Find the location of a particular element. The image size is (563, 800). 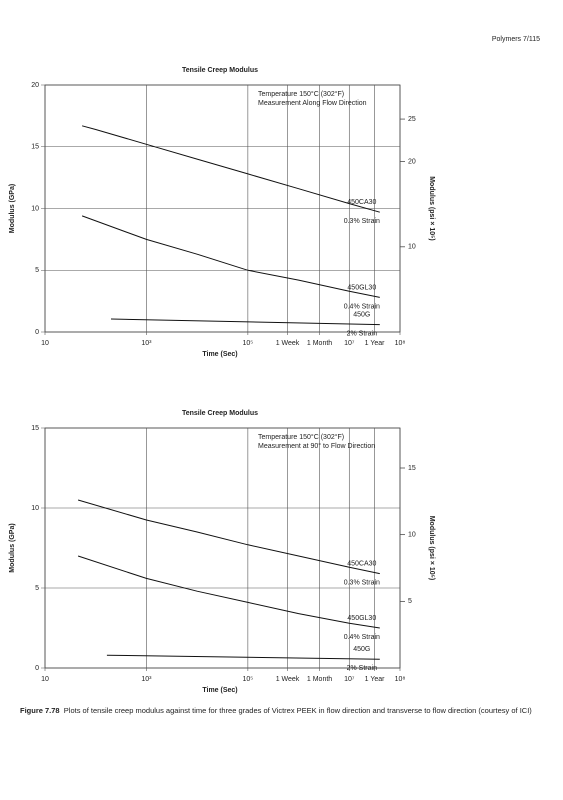

caption-label: Figure 7.78 is located at coordinates (40, 710).